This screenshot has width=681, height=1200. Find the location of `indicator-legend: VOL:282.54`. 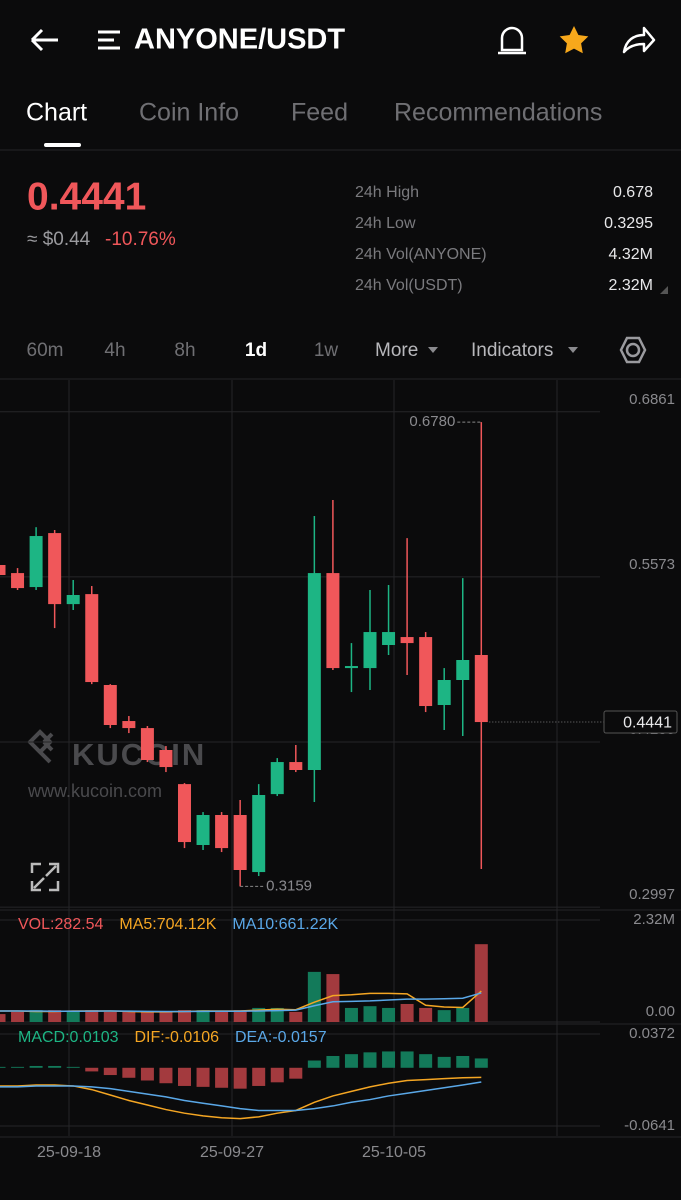

indicator-legend: VOL:282.54 is located at coordinates (61, 924).